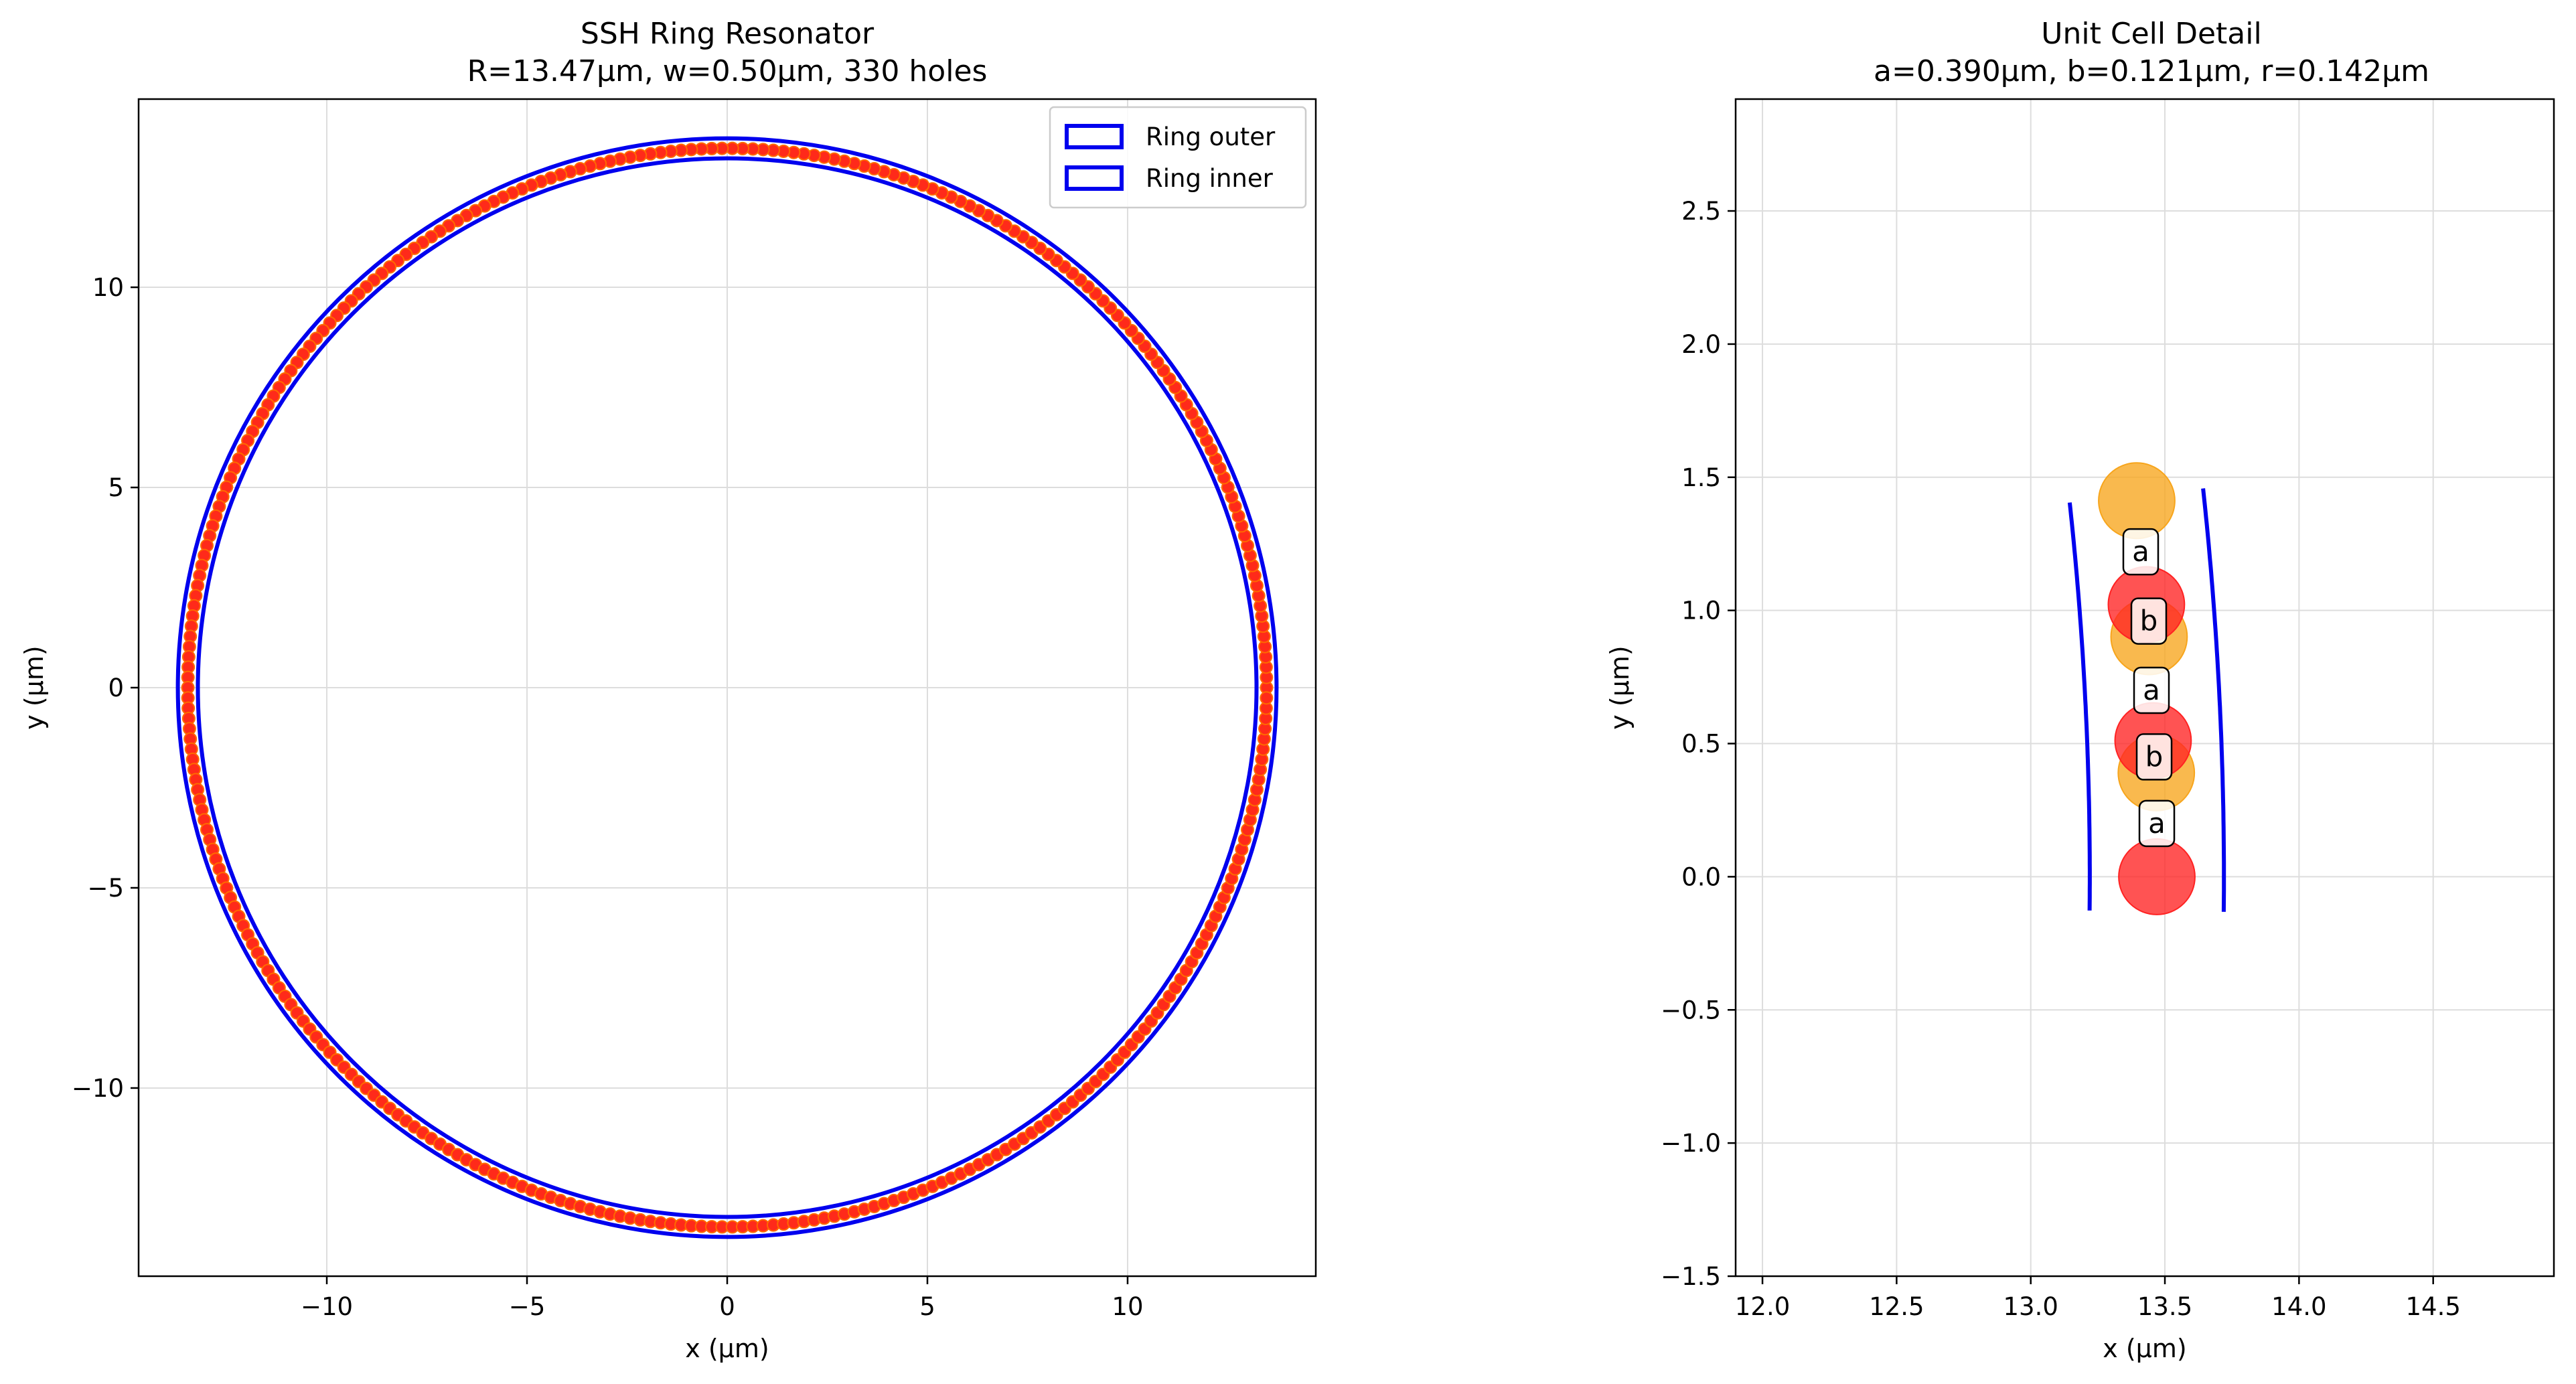  I want to click on ring-y-tick-label: 0, so click(116, 688).